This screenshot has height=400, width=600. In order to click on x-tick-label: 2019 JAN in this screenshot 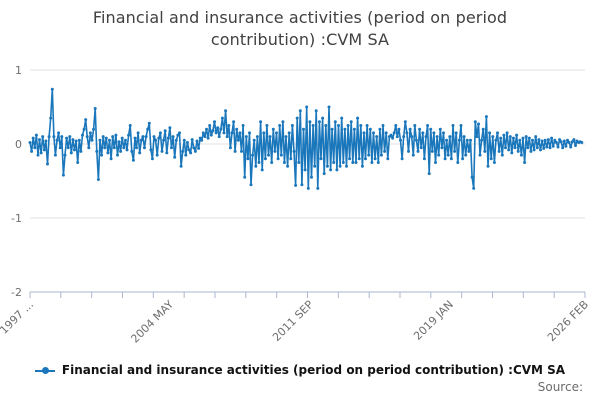, I will do `click(433, 320)`.